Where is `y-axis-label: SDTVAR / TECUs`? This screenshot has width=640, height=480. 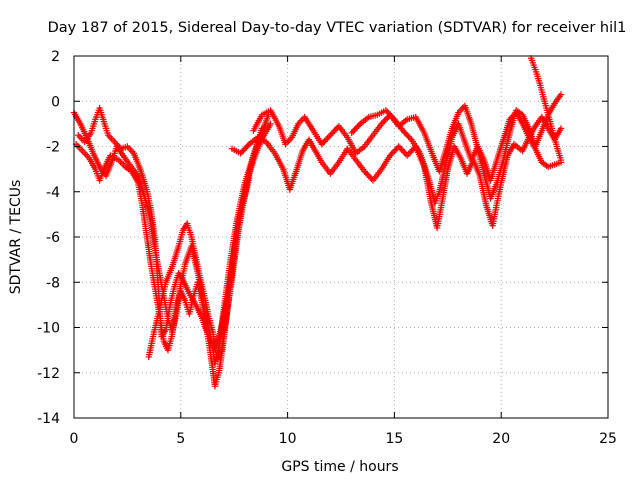
y-axis-label: SDTVAR / TECUs is located at coordinates (16, 237).